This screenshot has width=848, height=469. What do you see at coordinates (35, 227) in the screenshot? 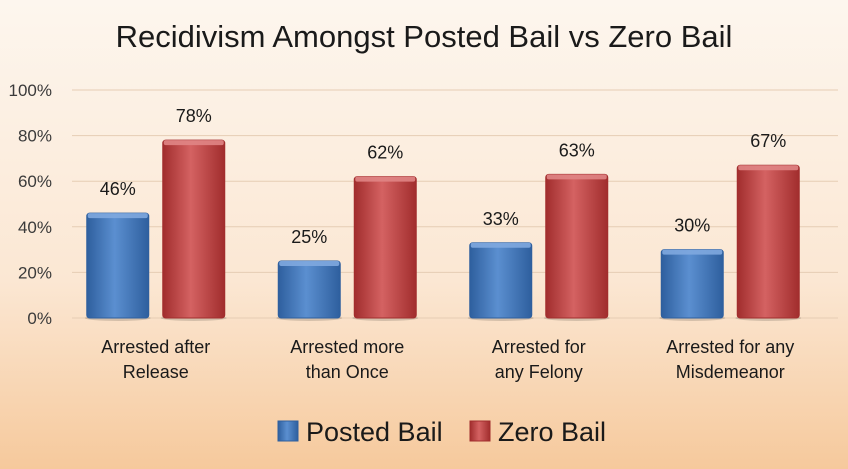
I see `y-tick-label: 40%` at bounding box center [35, 227].